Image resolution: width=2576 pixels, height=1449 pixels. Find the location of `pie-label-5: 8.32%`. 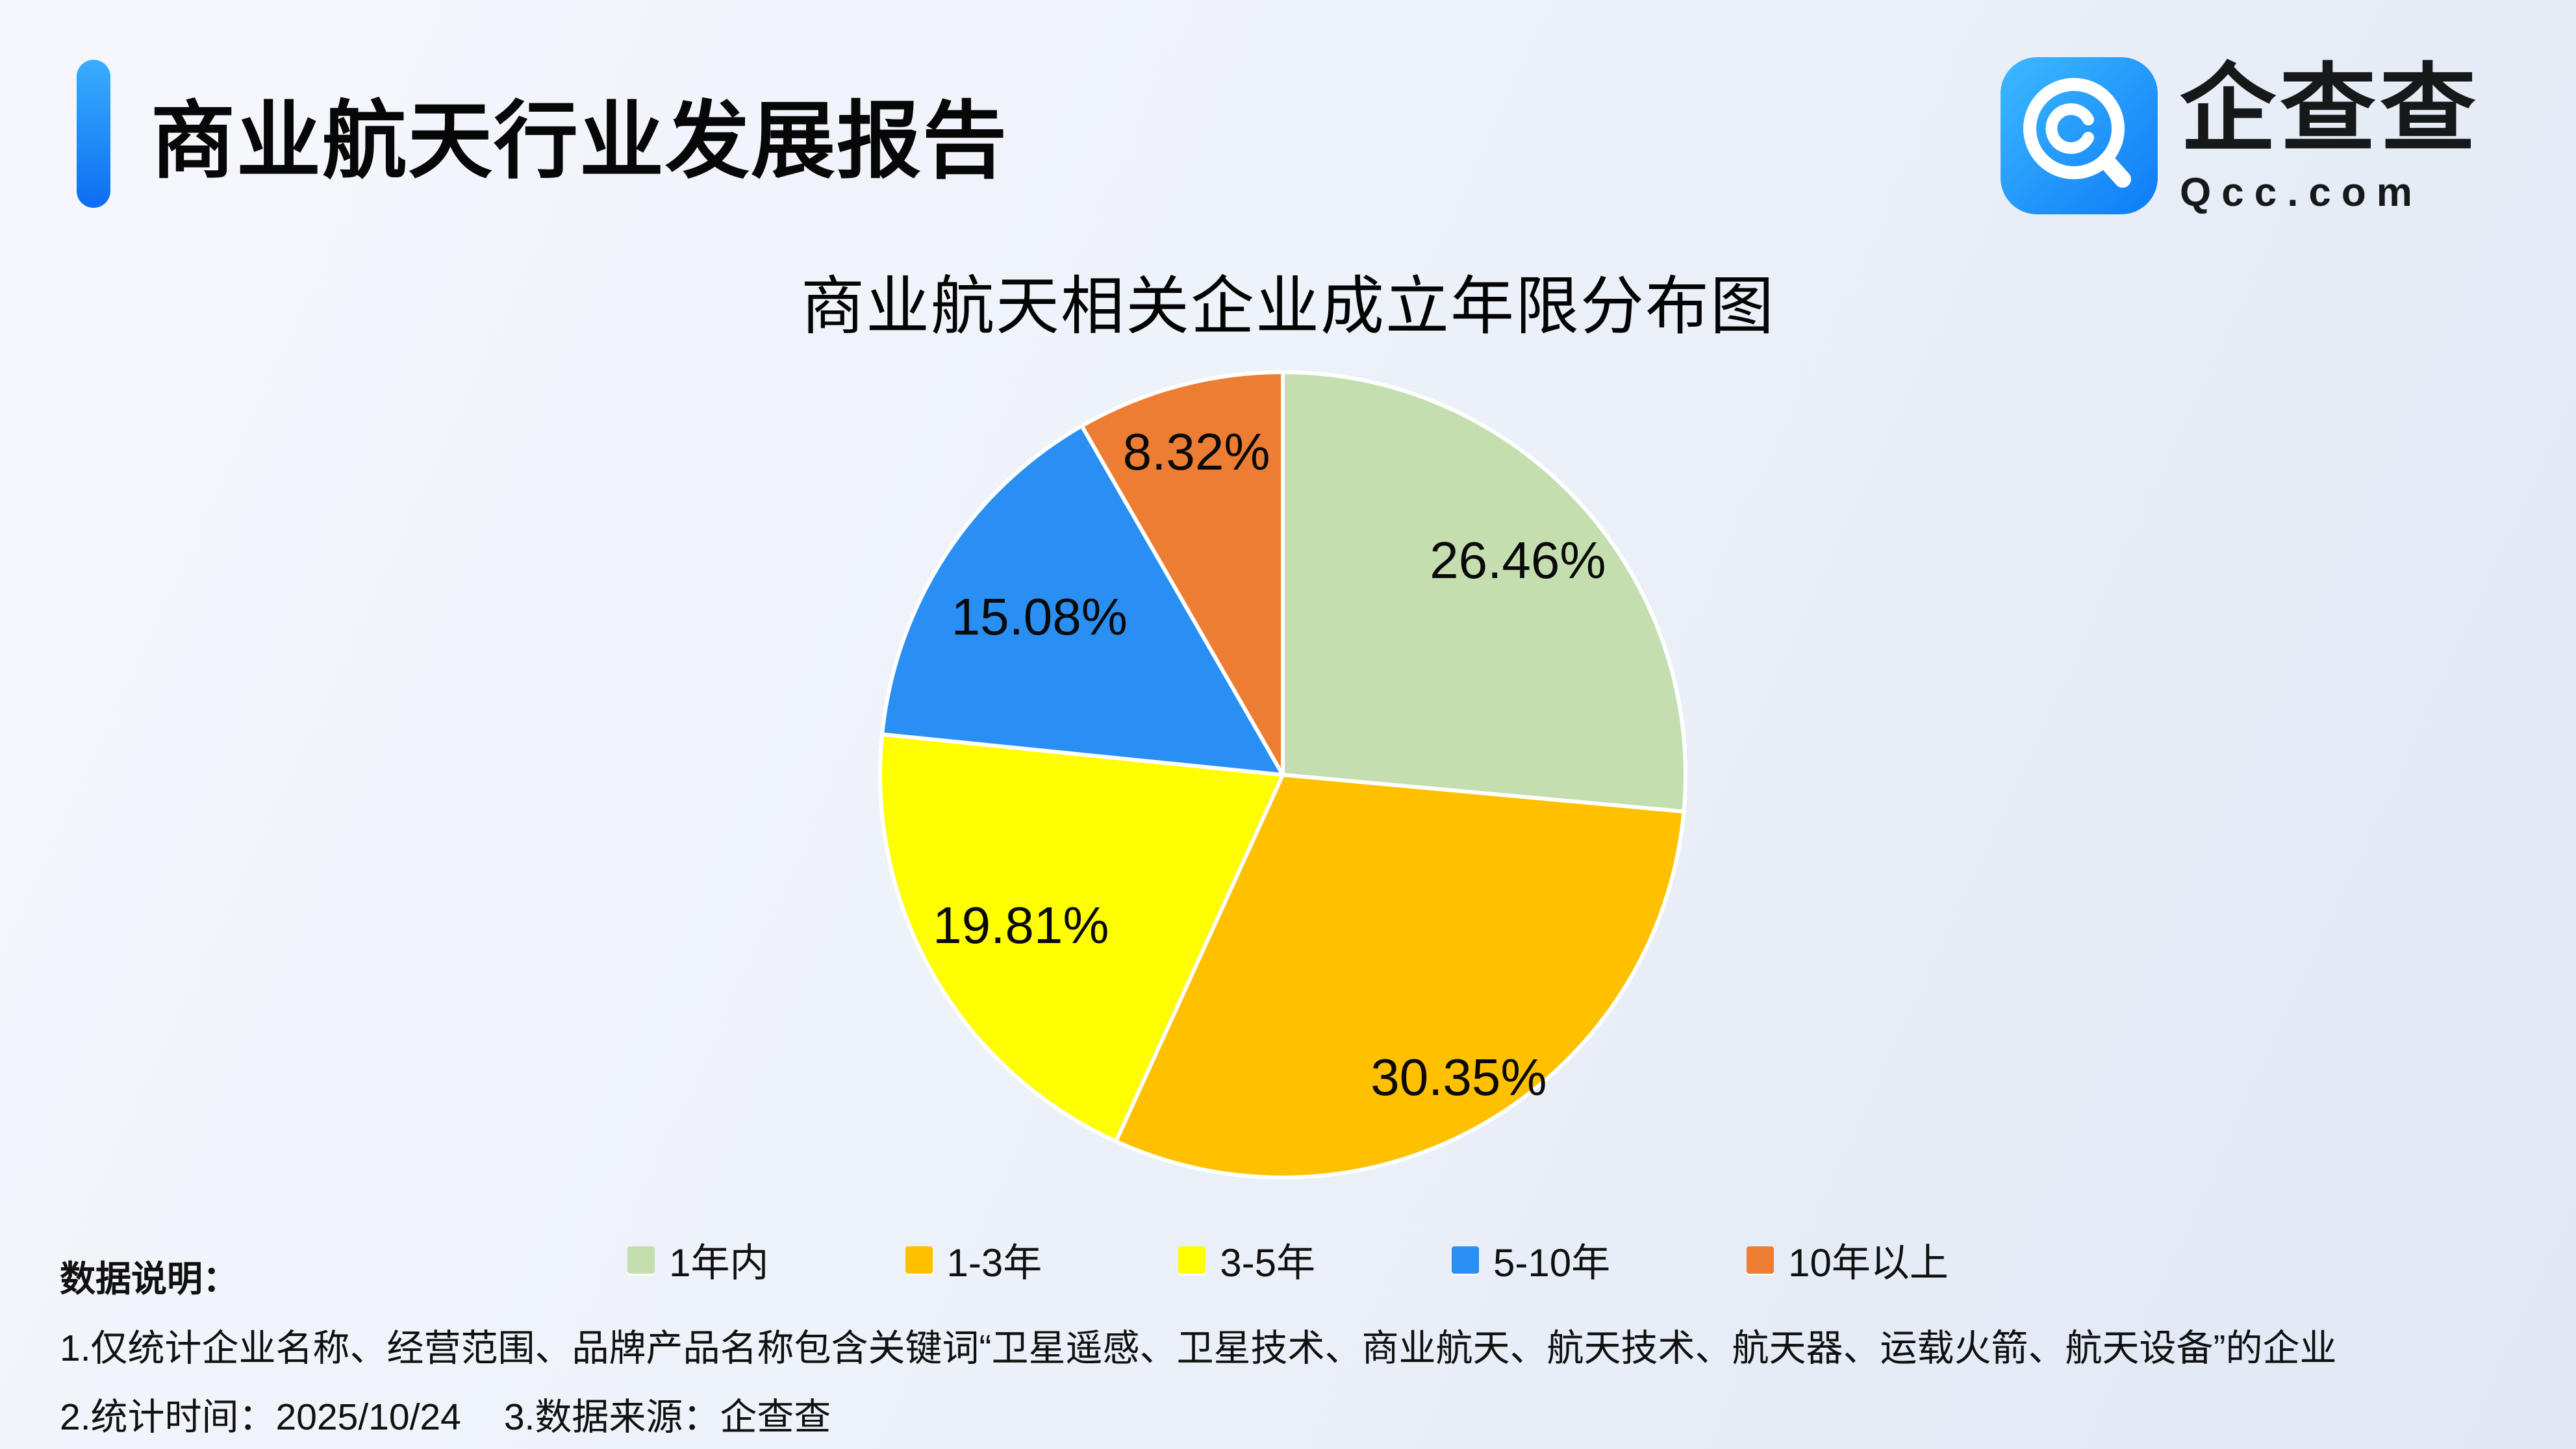

pie-label-5: 8.32% is located at coordinates (1196, 452).